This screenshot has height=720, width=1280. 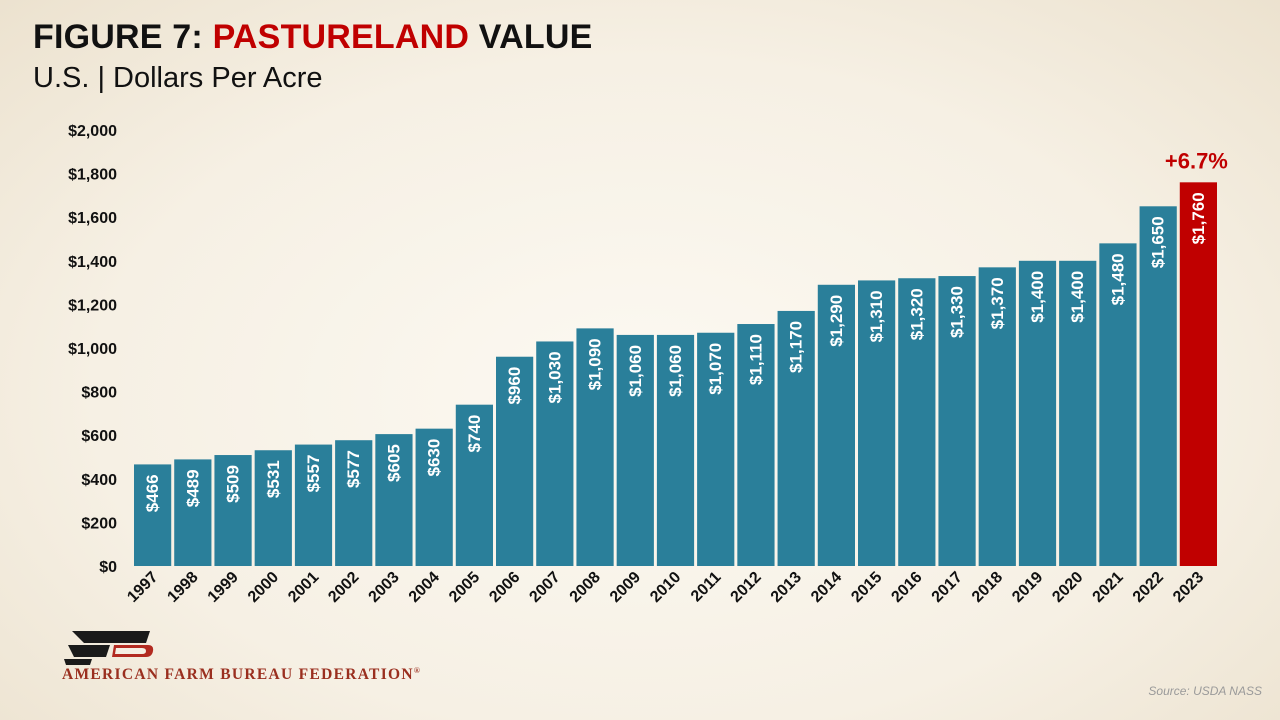 I want to click on org-name: AMERICAN FARM BUREAU FEDERATION®, so click(x=241, y=675).